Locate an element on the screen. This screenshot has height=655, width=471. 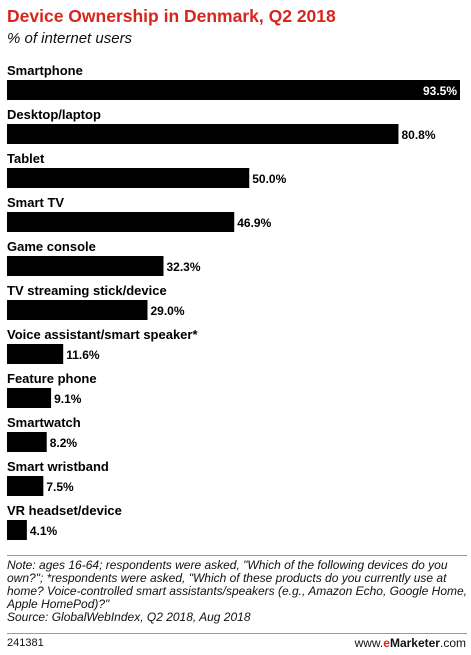
category-label: Tablet is located at coordinates (26, 158).